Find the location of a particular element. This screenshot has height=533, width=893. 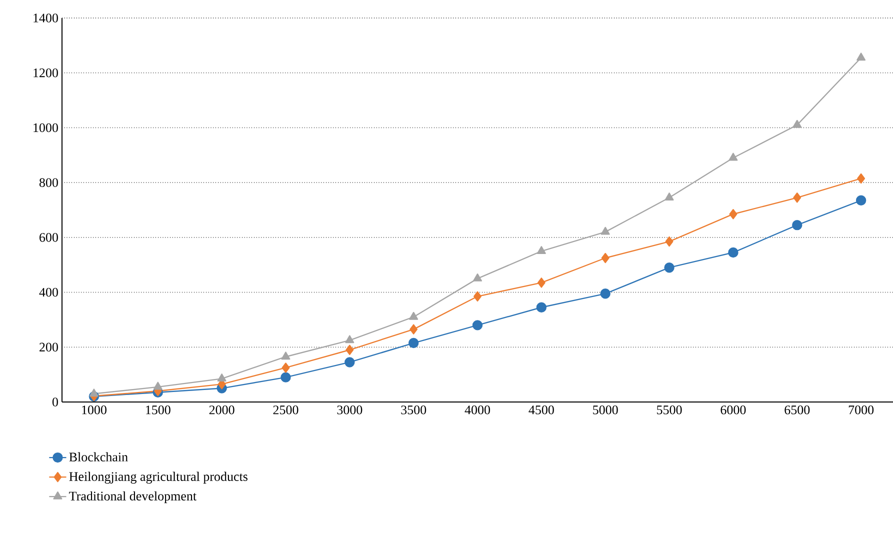

y-tick-label: 800 is located at coordinates (48, 182).